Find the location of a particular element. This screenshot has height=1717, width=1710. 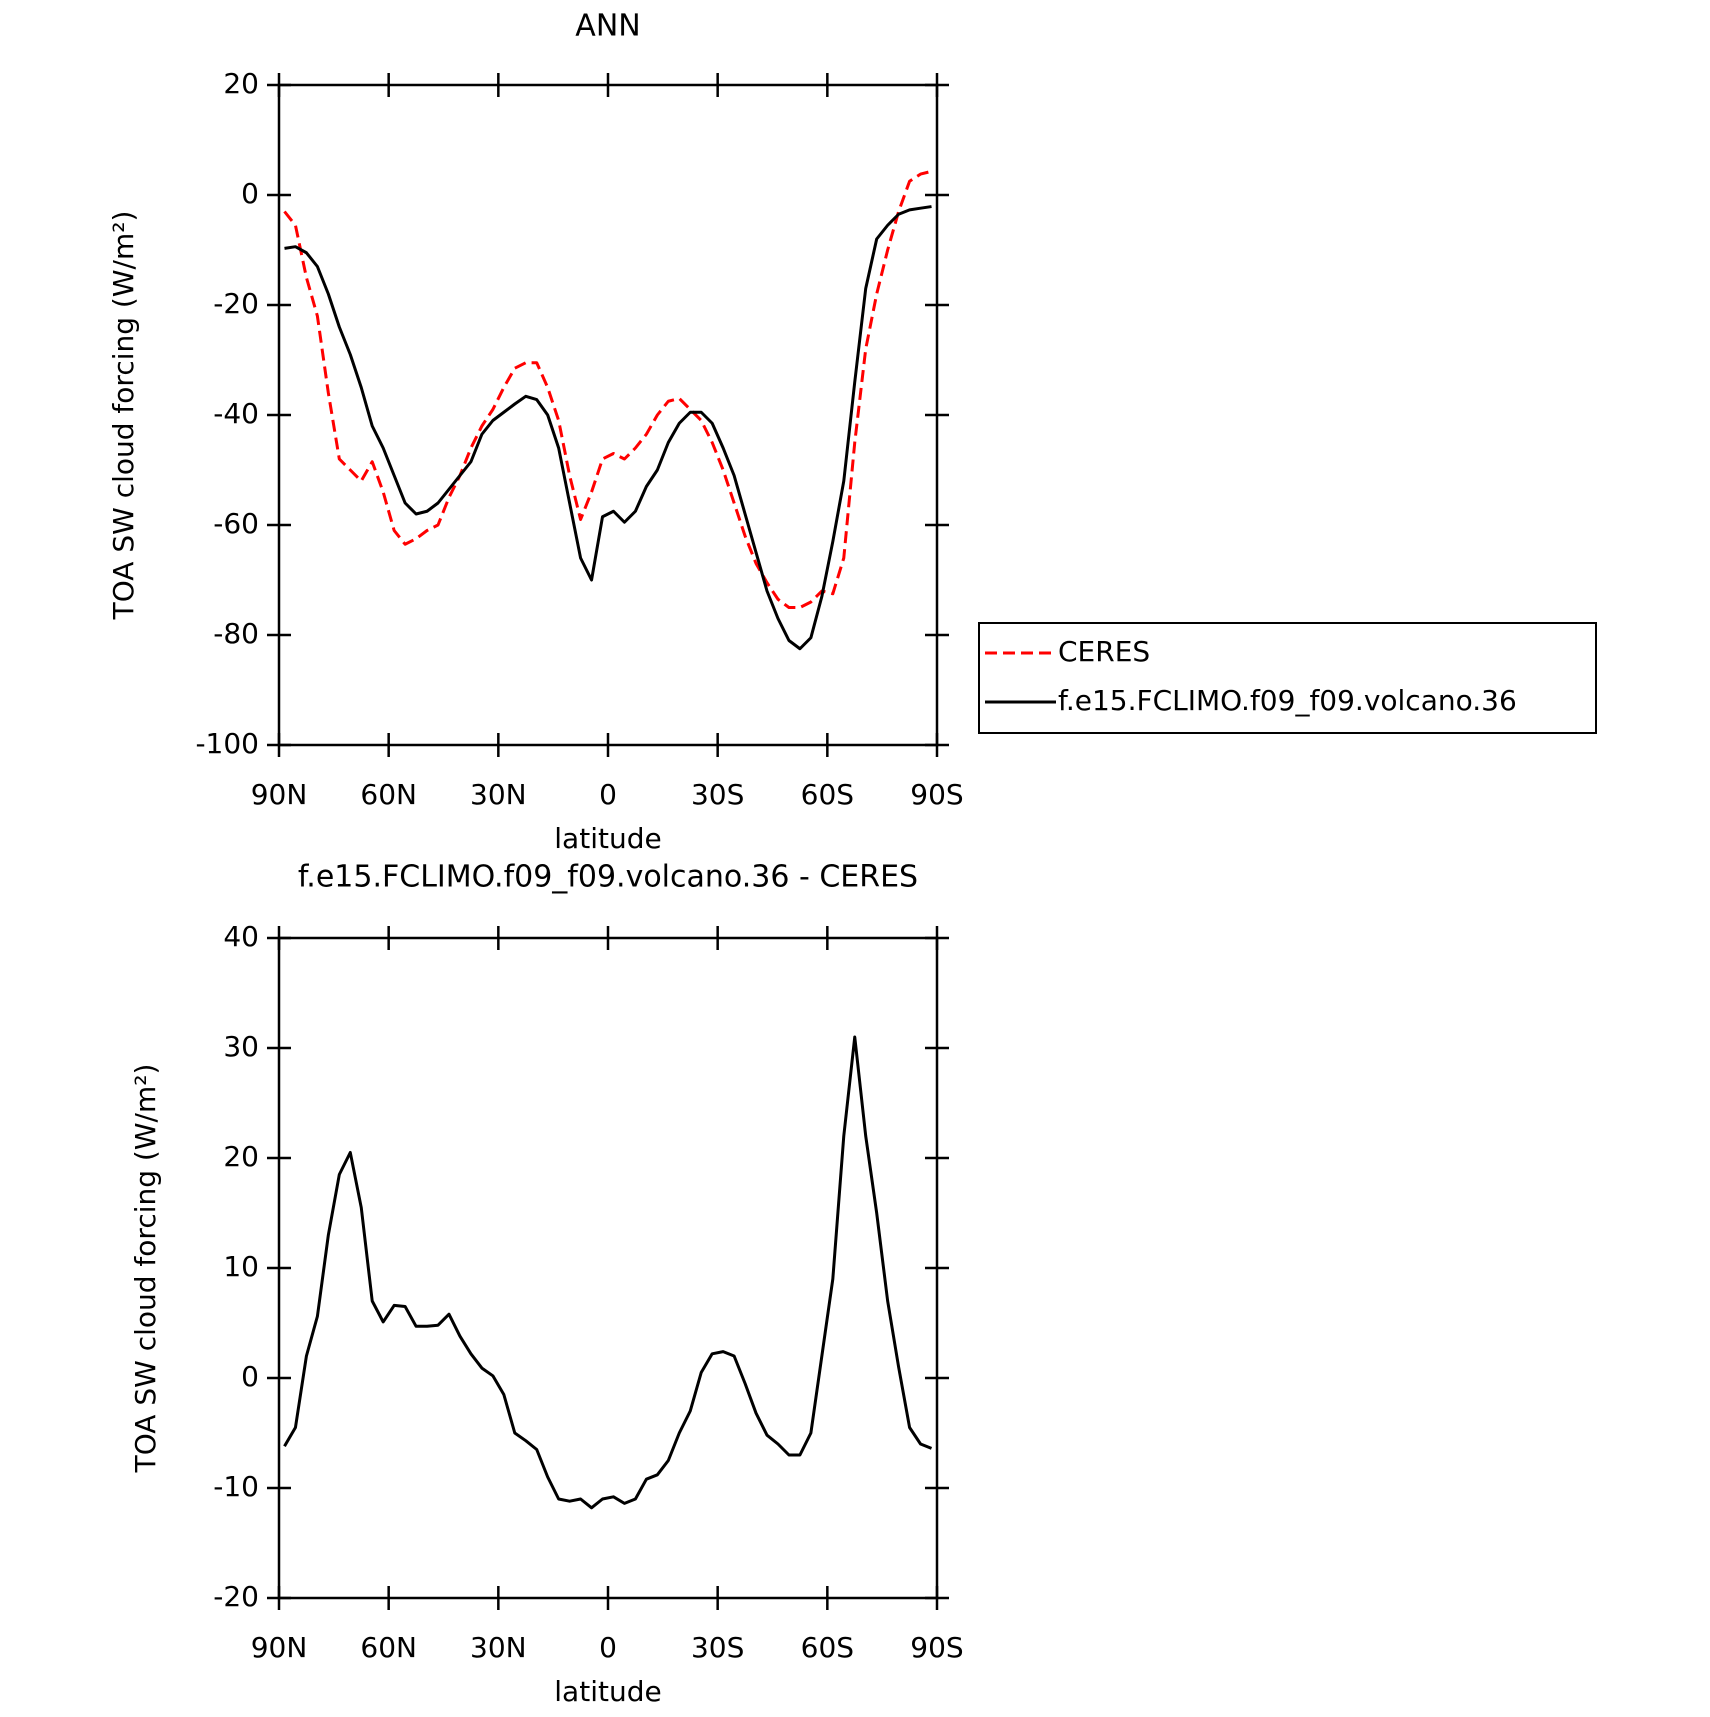

y-tick-label: 10 is located at coordinates (241, 1266).